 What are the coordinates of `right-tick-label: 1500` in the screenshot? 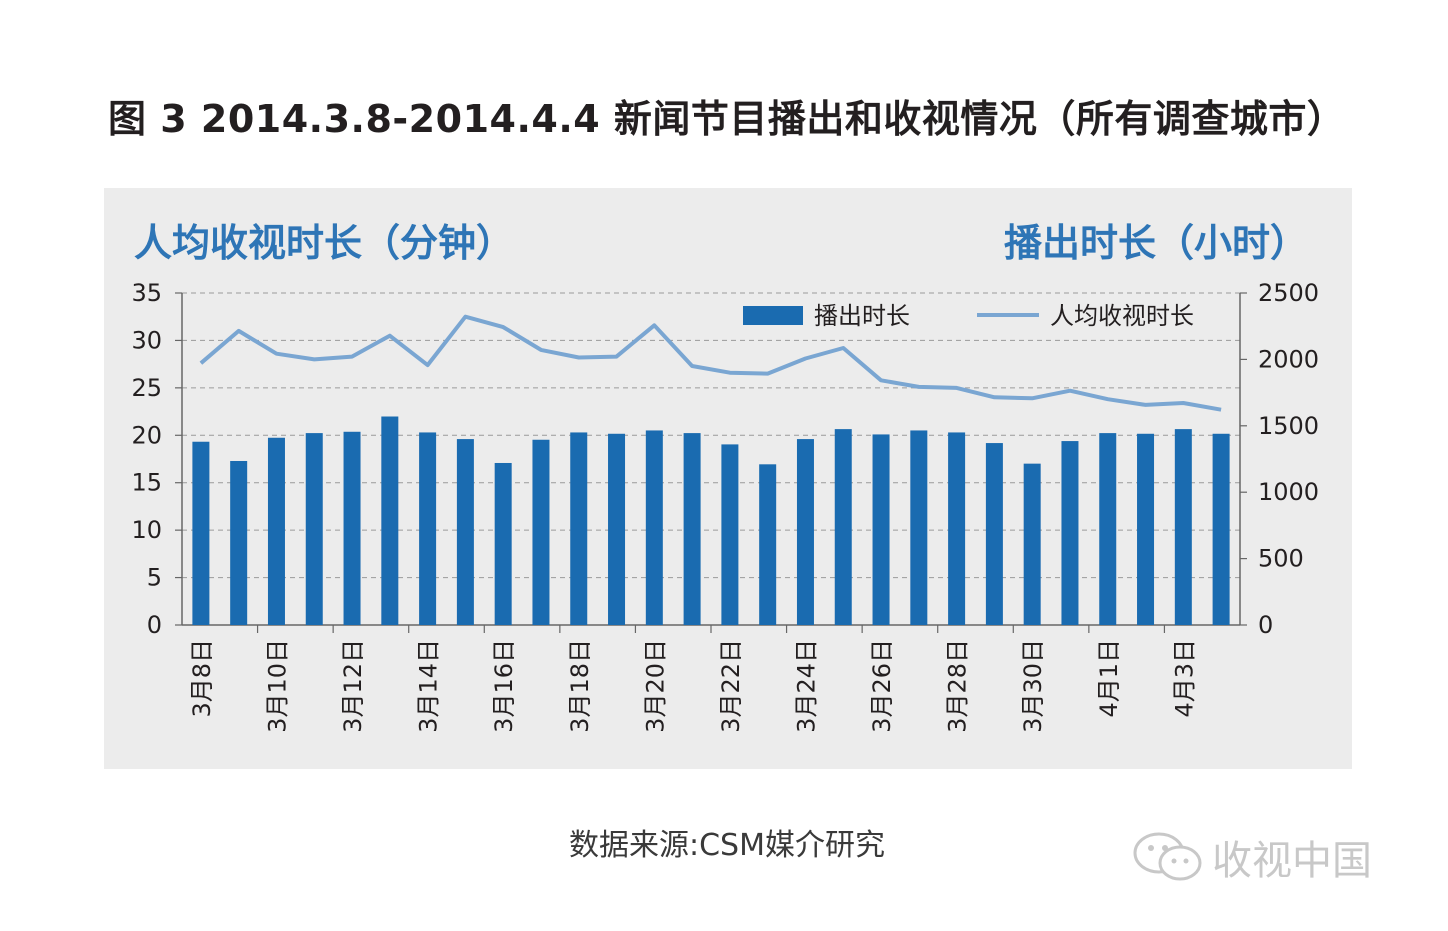 It's located at (1288, 426).